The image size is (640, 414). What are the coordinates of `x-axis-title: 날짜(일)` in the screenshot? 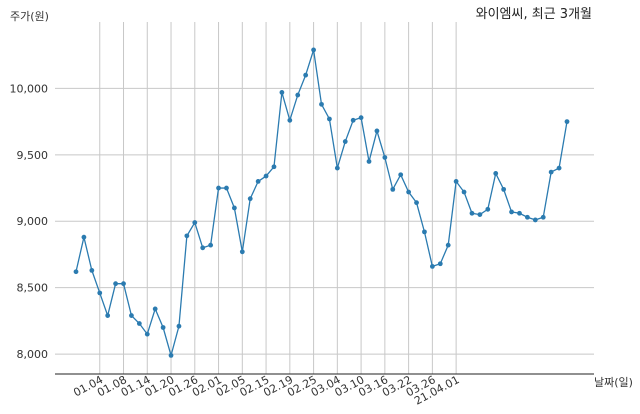 It's located at (613, 382).